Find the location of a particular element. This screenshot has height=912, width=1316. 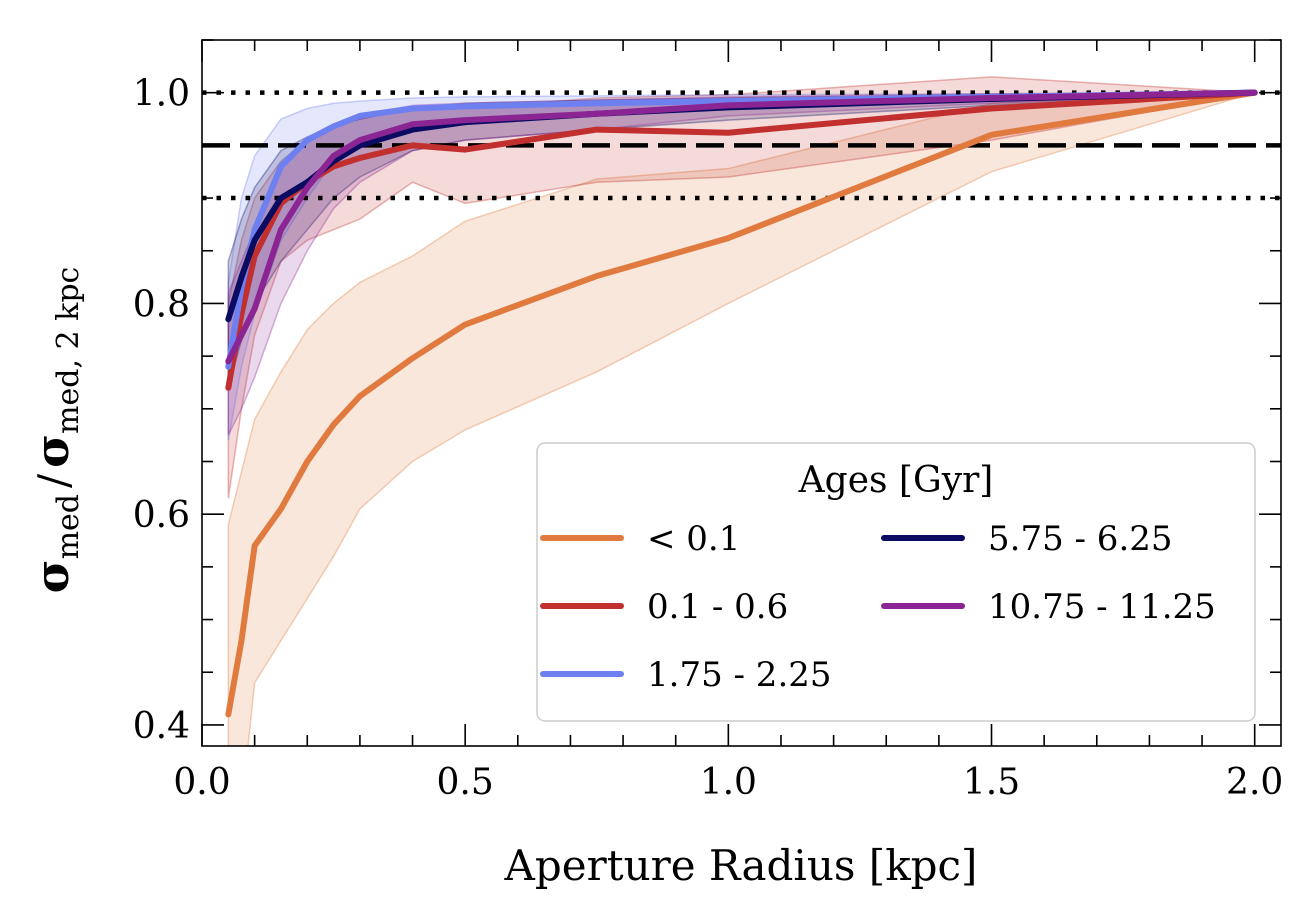

y-tick-label: 0.8 is located at coordinates (161, 304).